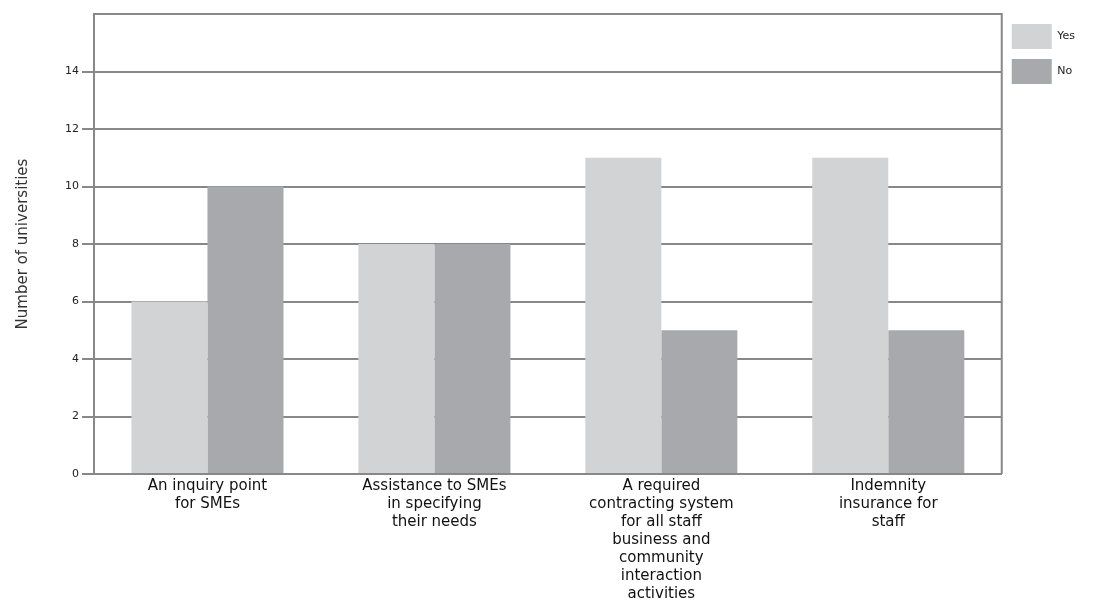  What do you see at coordinates (1065, 71) in the screenshot?
I see `legend-label: No` at bounding box center [1065, 71].